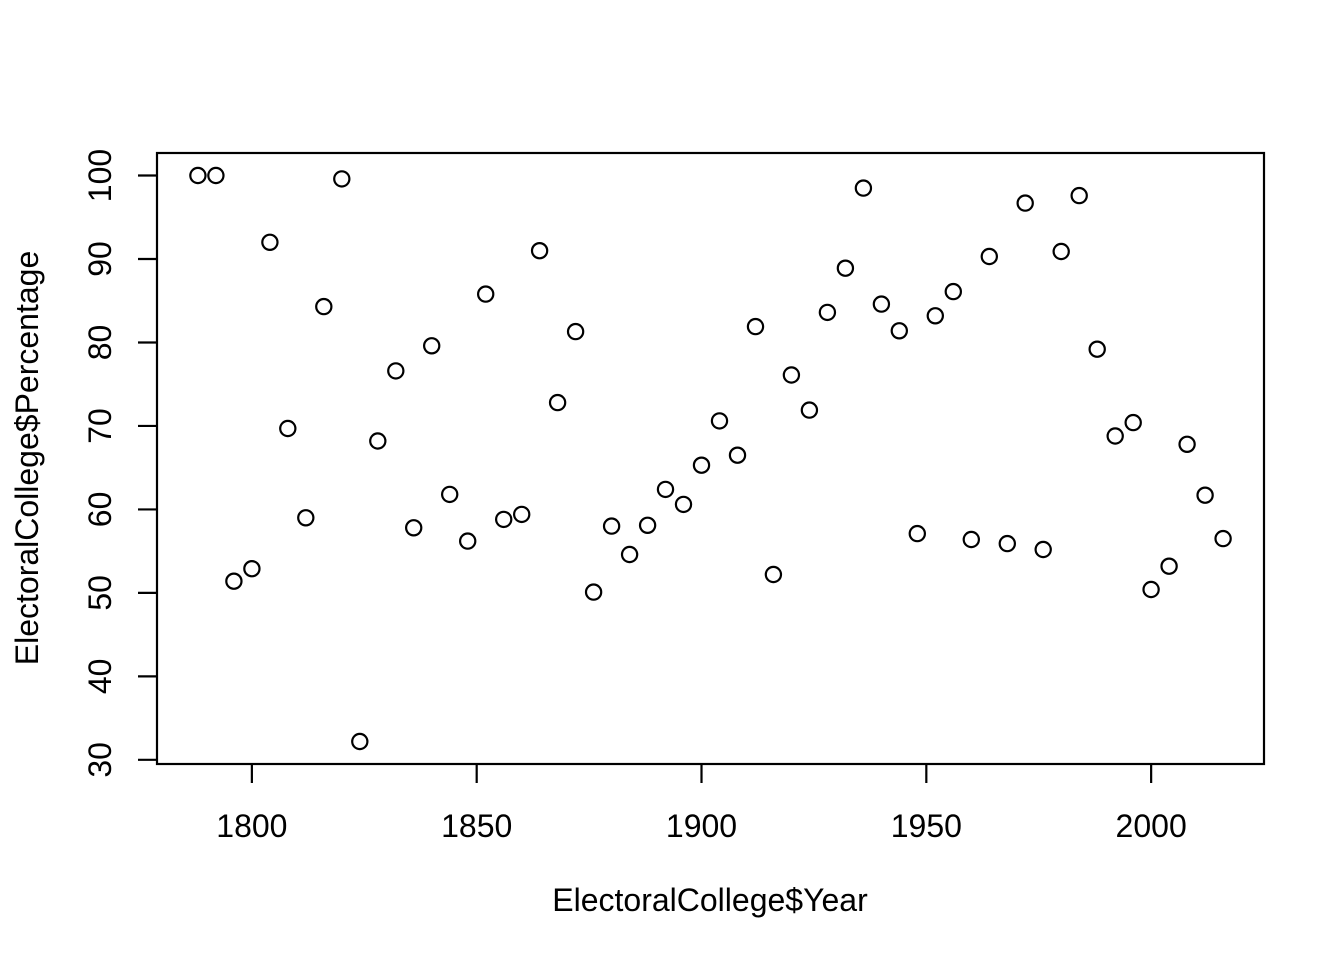 The height and width of the screenshot is (960, 1344). Describe the element at coordinates (100, 343) in the screenshot. I see `y-axis-tick-label: 80` at that location.